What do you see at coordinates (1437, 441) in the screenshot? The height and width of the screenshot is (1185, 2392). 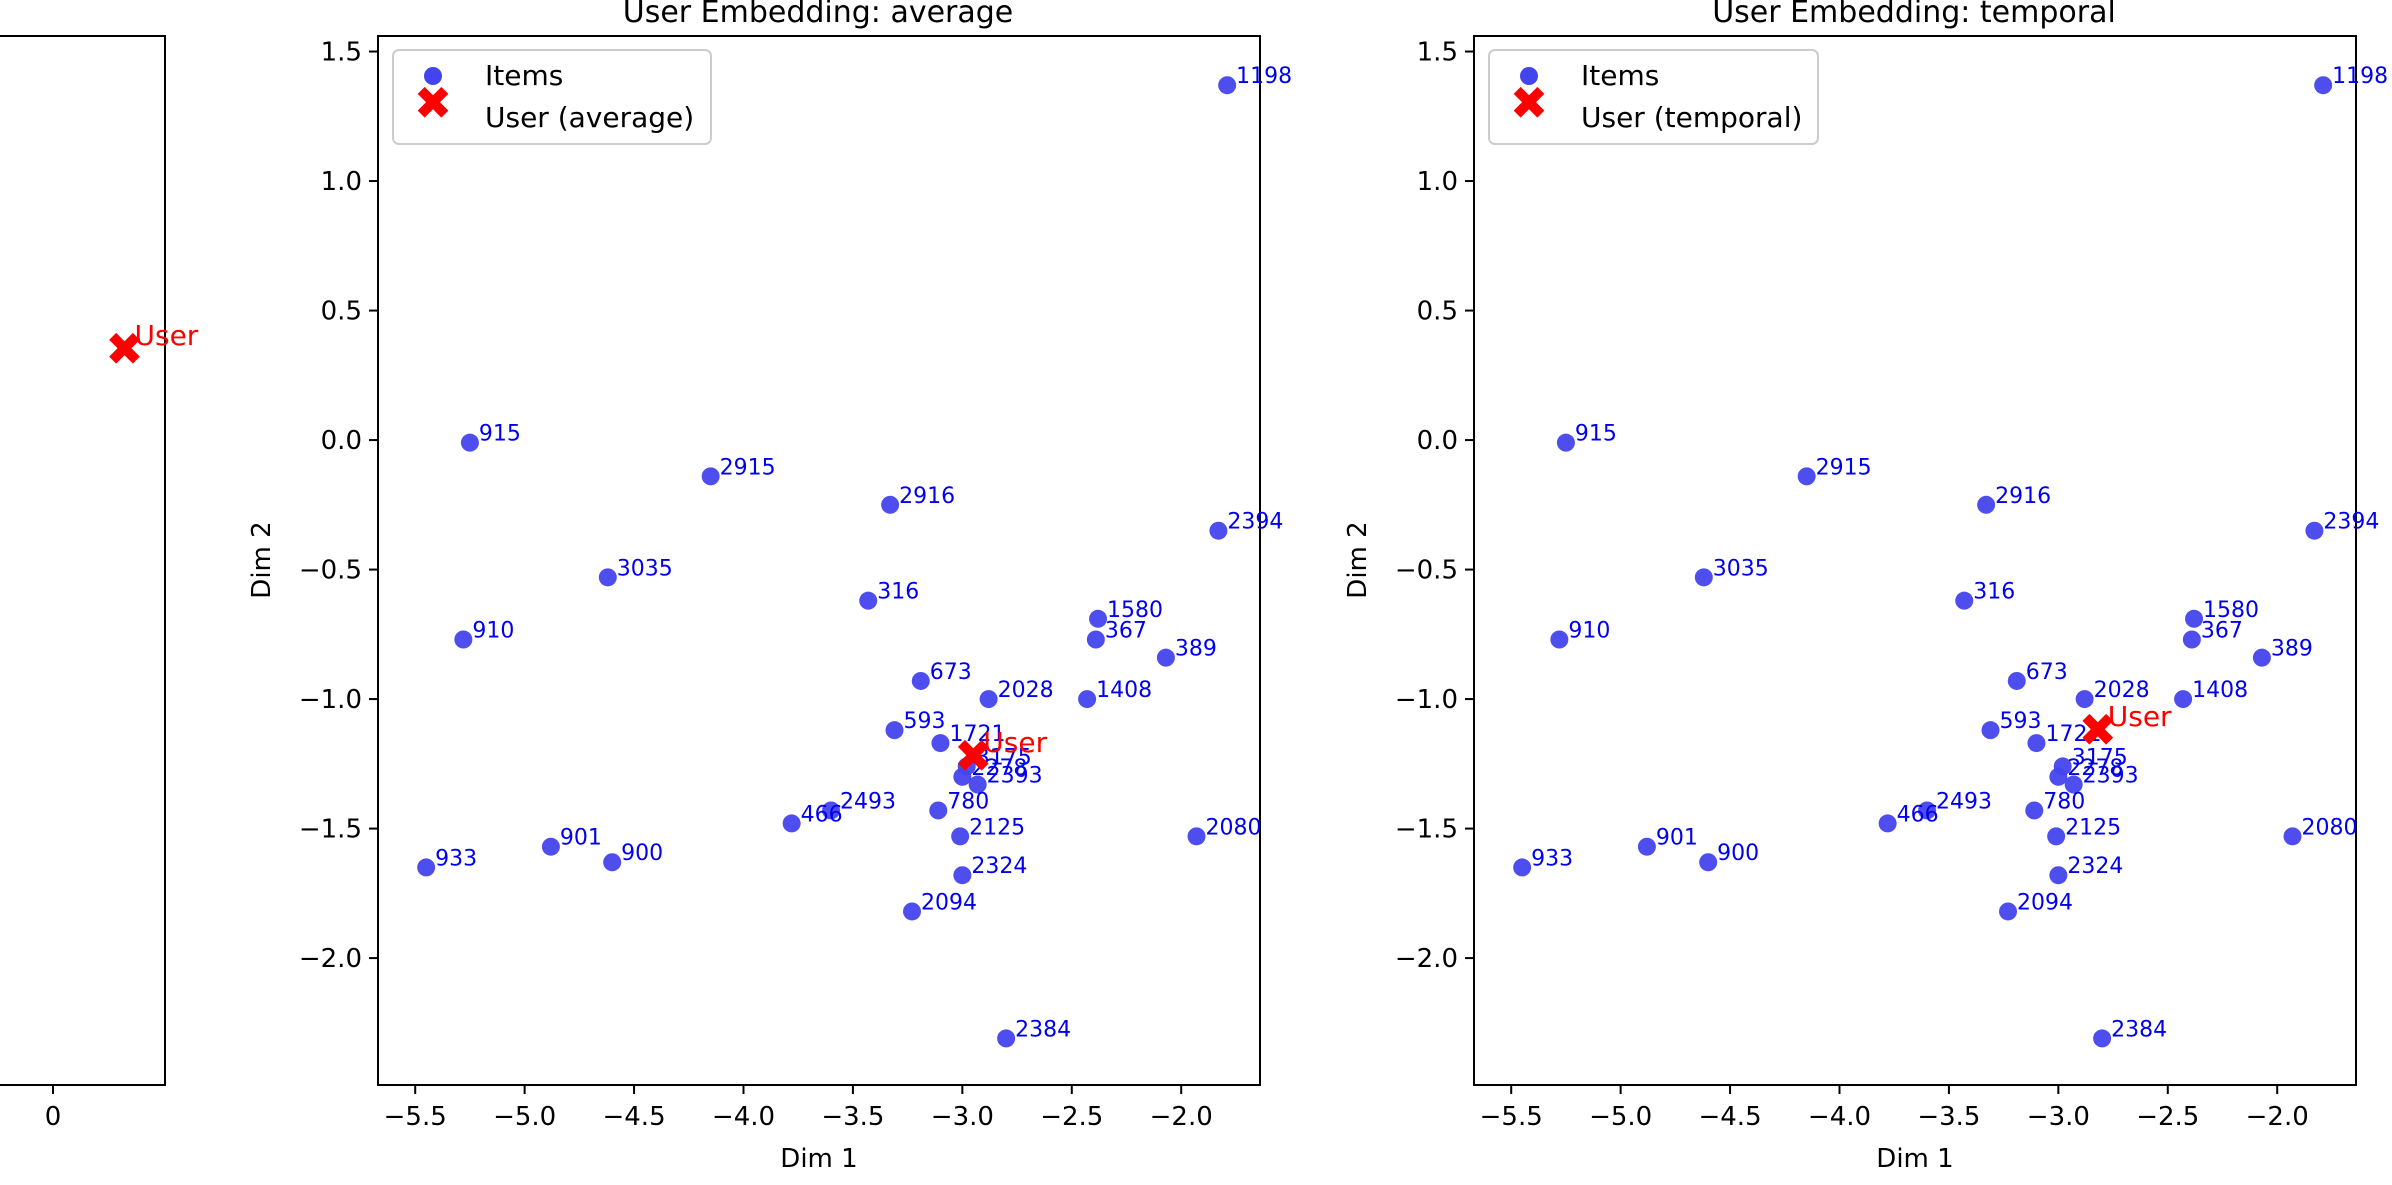 I see `temporal-ytick-label: 0.0` at bounding box center [1437, 441].